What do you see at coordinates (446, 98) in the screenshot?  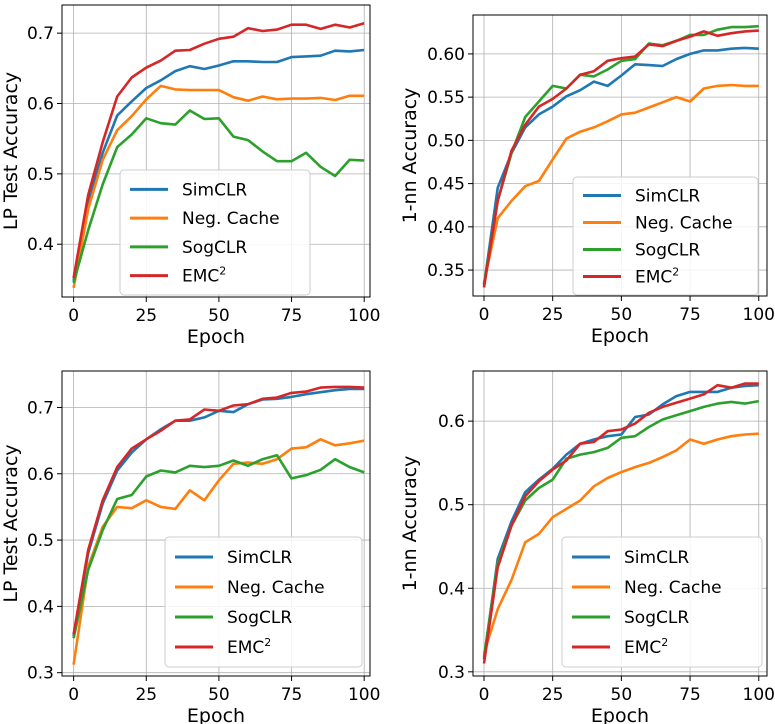 I see `y-tick-label: 0.55` at bounding box center [446, 98].